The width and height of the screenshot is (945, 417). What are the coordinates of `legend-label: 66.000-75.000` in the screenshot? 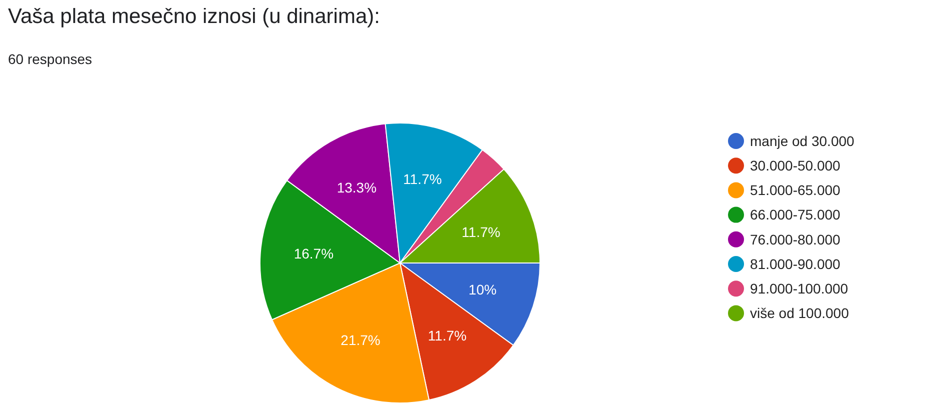 It's located at (795, 214).